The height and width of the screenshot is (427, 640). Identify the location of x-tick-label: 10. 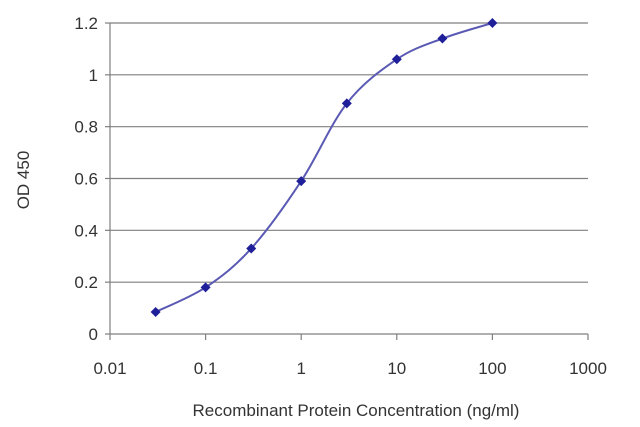
(396, 368).